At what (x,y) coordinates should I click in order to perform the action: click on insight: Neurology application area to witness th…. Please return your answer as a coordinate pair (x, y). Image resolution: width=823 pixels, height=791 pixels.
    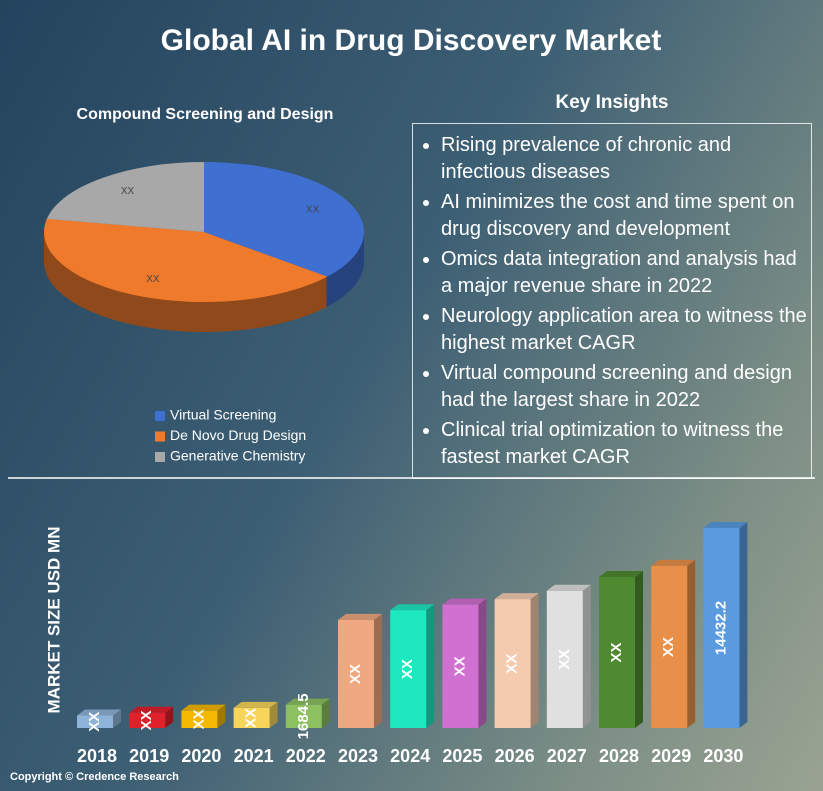
    Looking at the image, I should click on (626, 330).